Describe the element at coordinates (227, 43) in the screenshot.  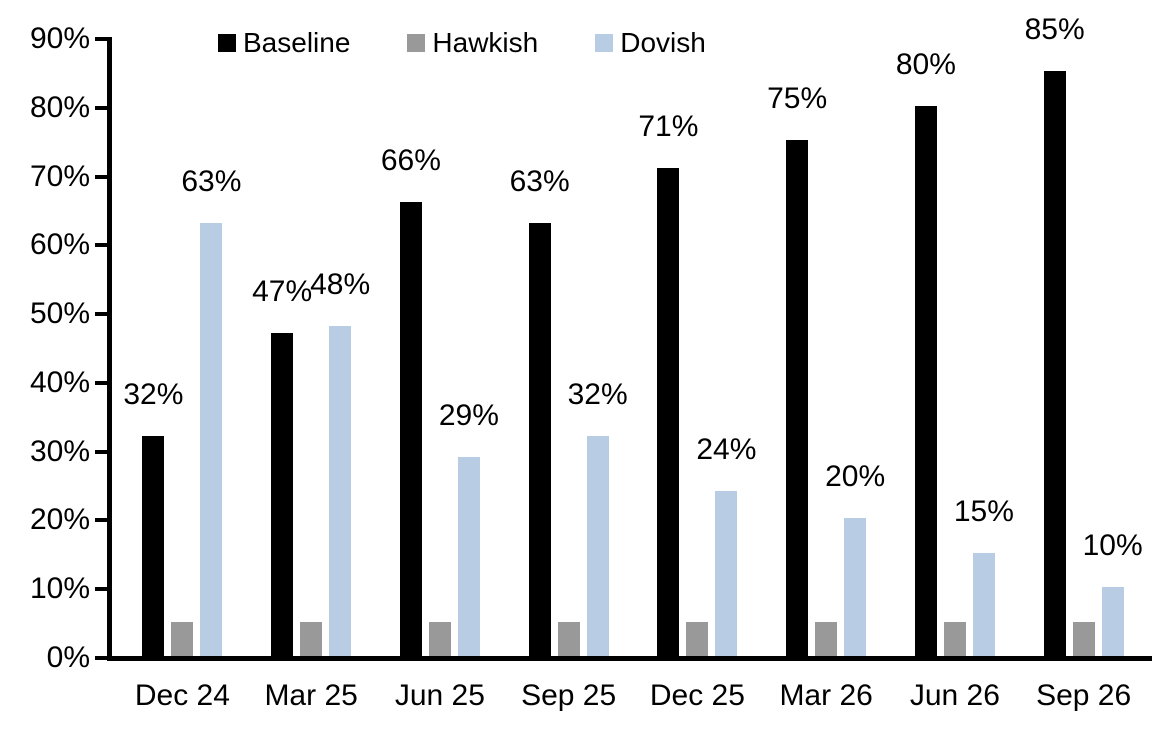
I see `baseline-swatch-icon` at that location.